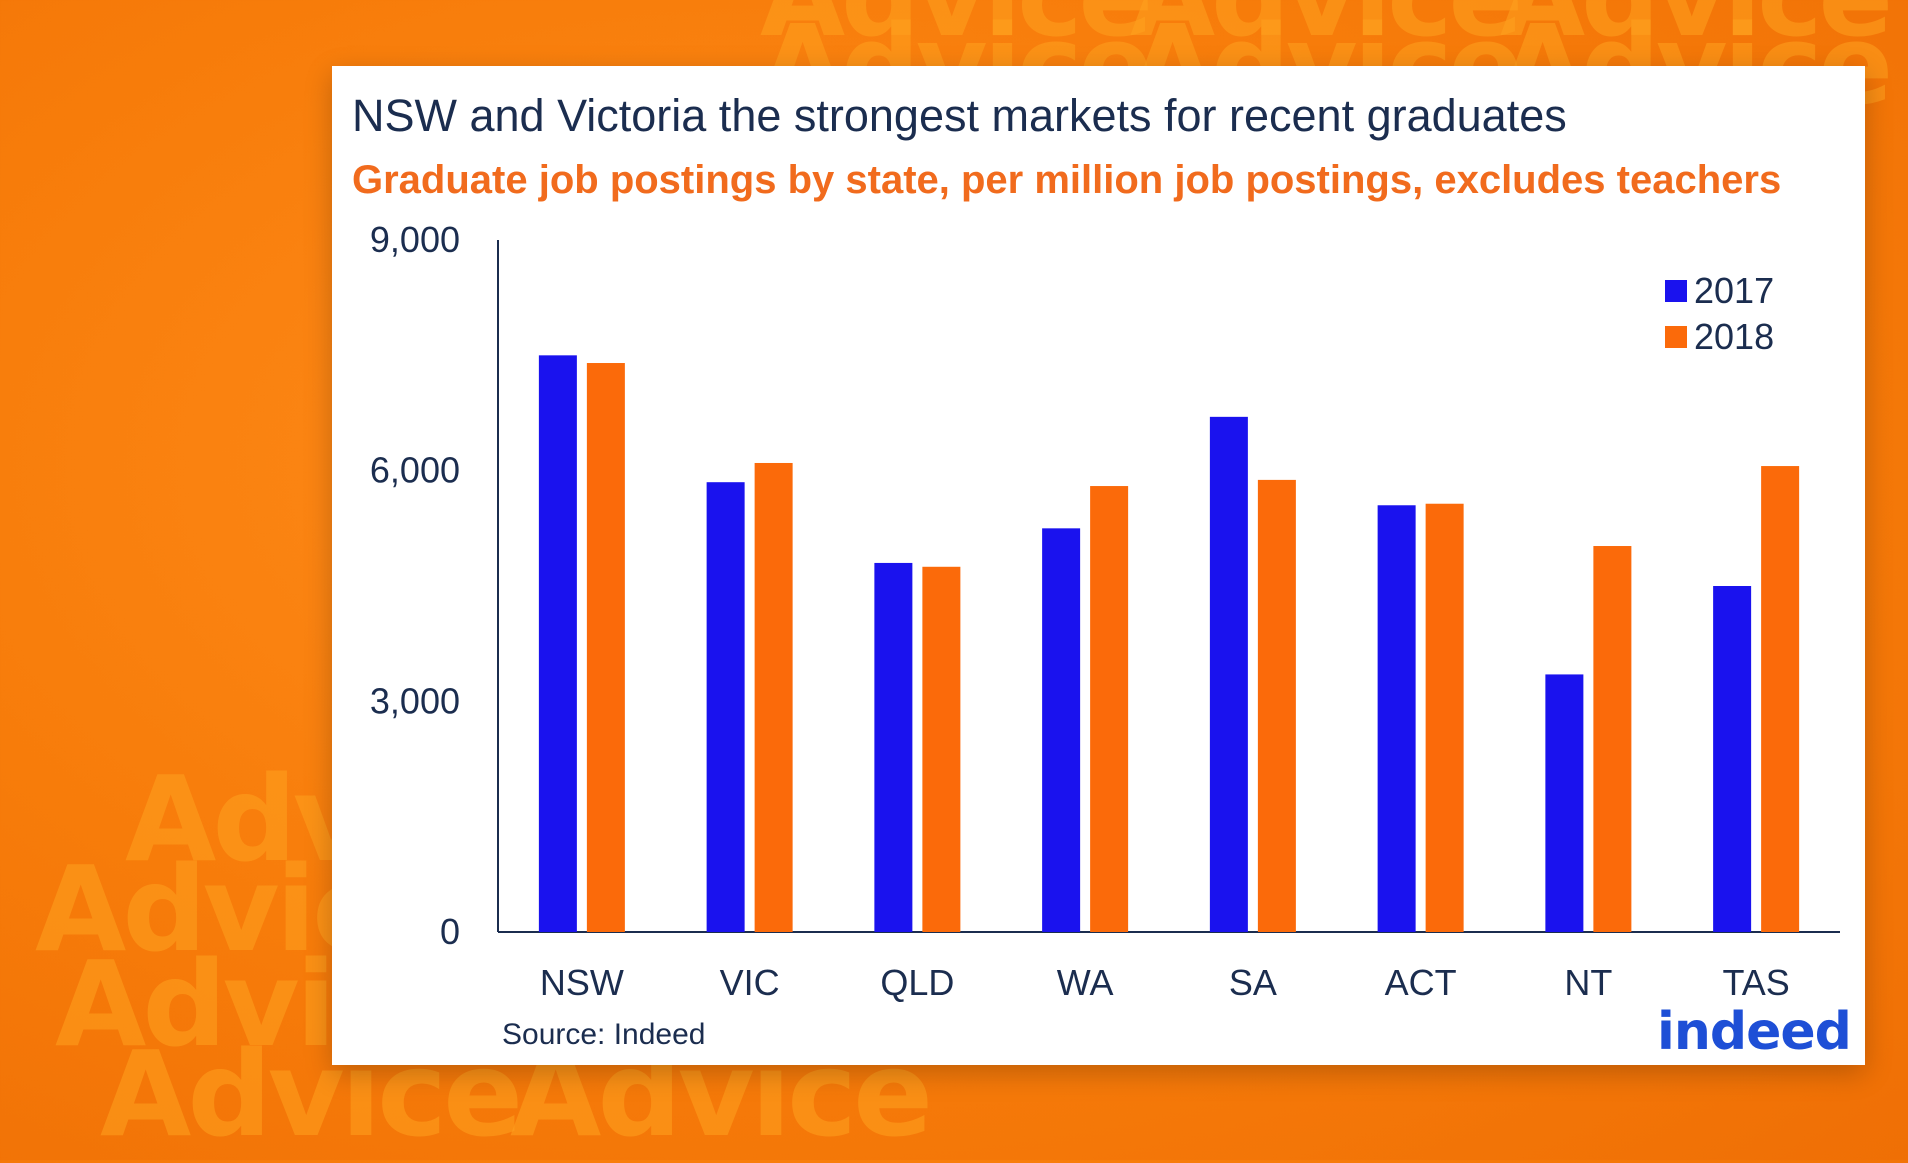 The width and height of the screenshot is (1908, 1163). I want to click on y-tick-label: 3,000, so click(415, 700).